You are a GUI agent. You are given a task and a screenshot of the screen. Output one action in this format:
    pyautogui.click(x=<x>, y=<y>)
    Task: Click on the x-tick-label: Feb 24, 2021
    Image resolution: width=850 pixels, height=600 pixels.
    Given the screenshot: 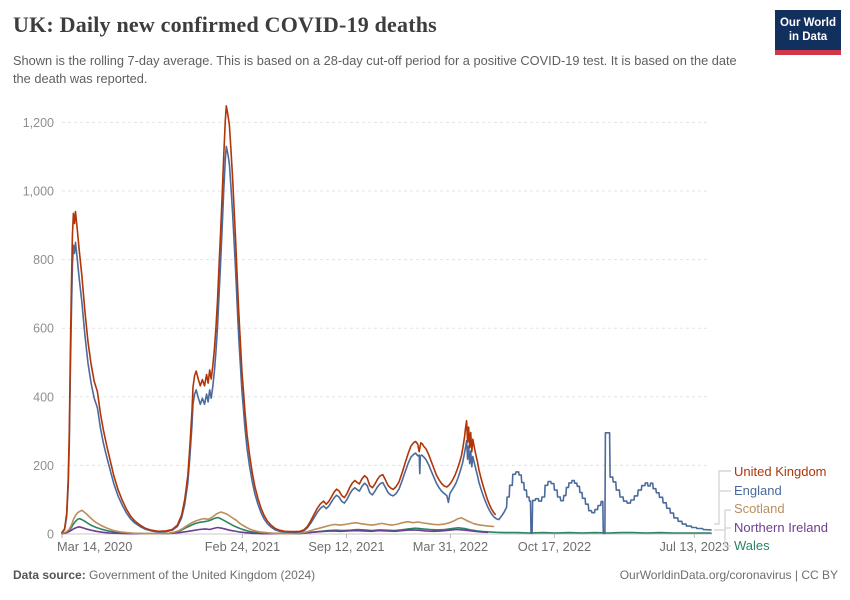 What is the action you would take?
    pyautogui.click(x=242, y=546)
    